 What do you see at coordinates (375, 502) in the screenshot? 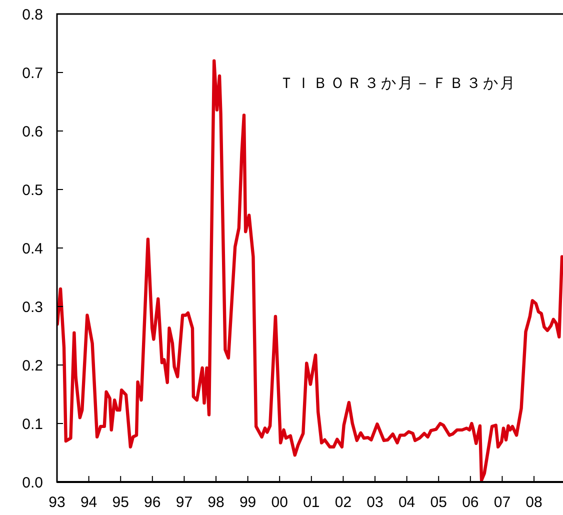
I see `x-tick-label: 03` at bounding box center [375, 502].